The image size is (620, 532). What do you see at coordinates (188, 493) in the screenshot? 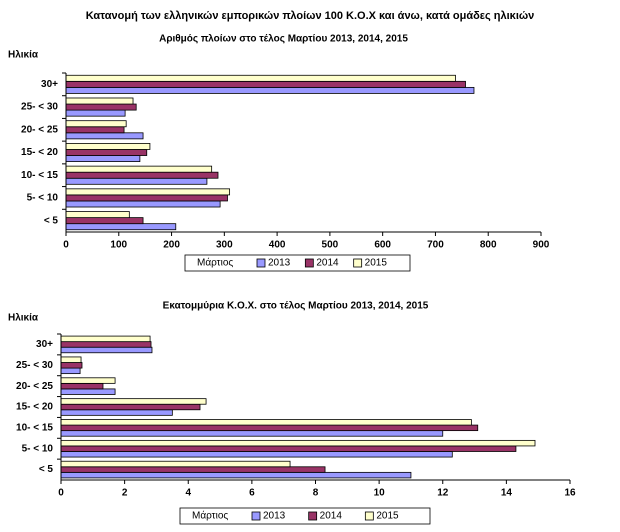
I see `x-tick-label: 4` at bounding box center [188, 493].